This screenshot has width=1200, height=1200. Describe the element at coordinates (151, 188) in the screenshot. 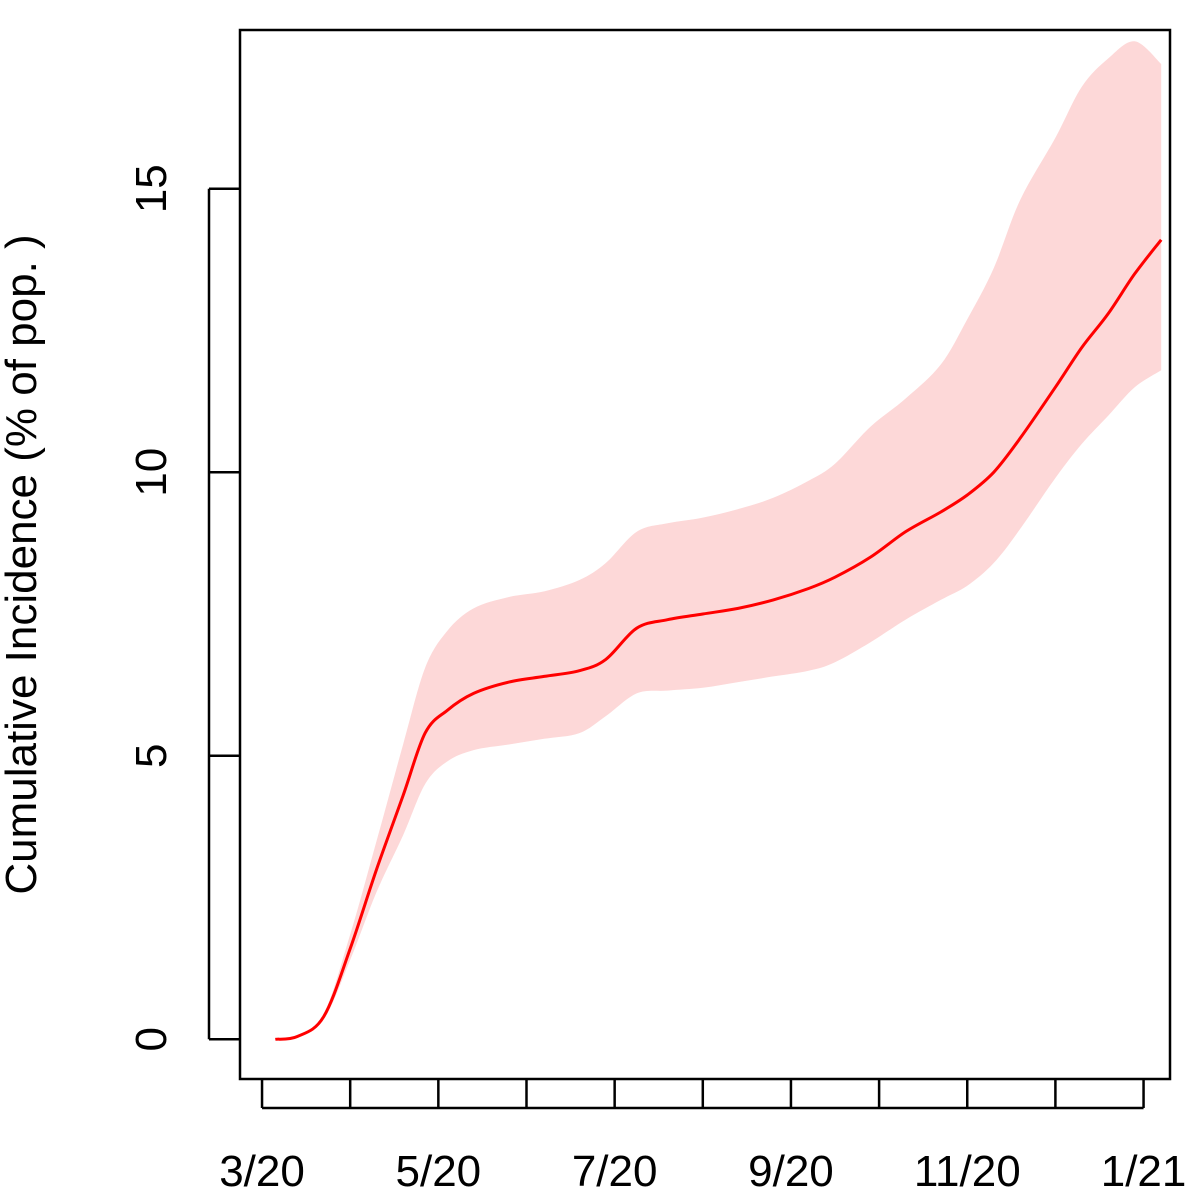

I see `y-tick-label: 15` at that location.